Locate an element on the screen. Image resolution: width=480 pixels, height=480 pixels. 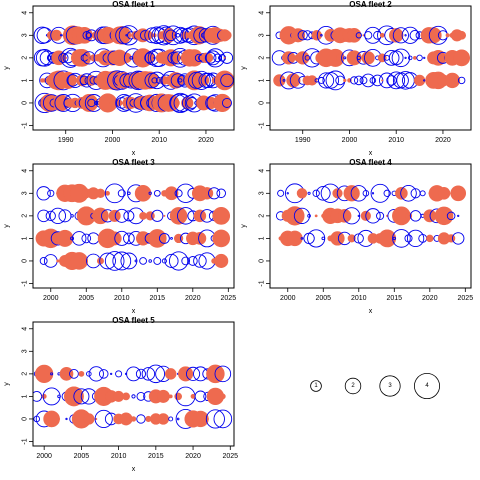
y-tick-label: 1 is located at coordinates (25, 238).